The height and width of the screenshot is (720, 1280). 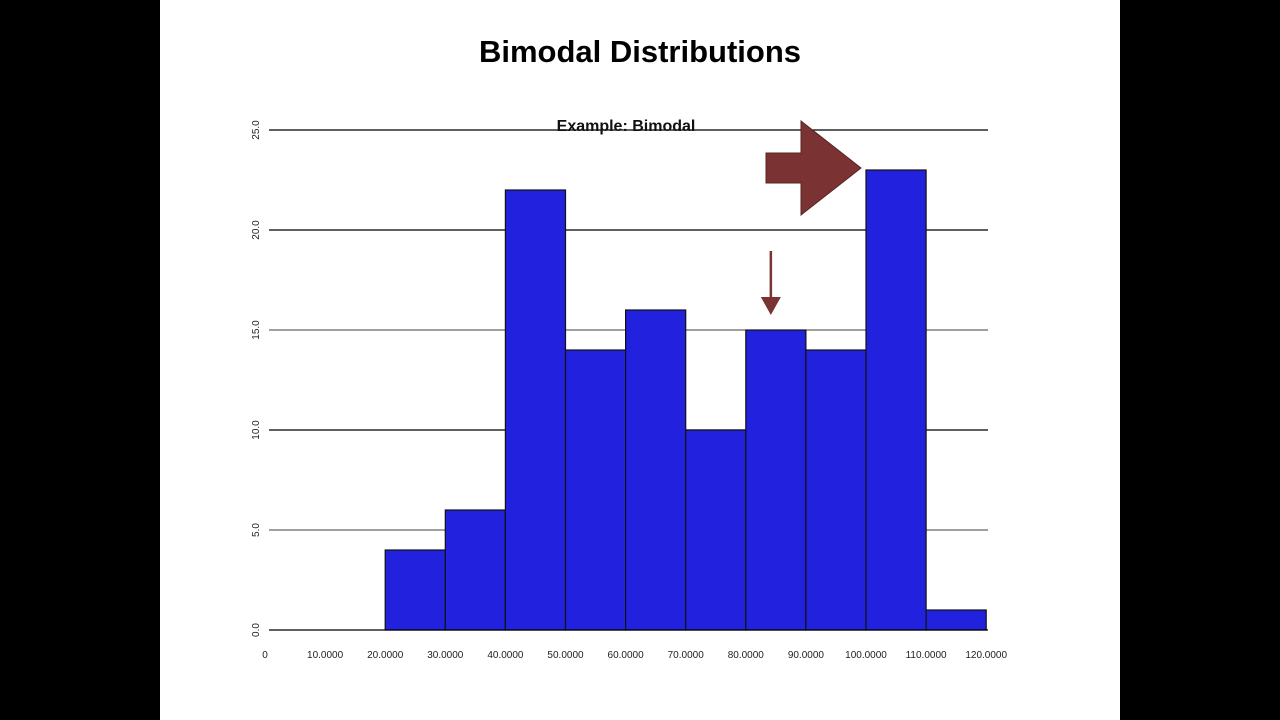 I want to click on x-tick-label-2: 20.0000, so click(x=385, y=655).